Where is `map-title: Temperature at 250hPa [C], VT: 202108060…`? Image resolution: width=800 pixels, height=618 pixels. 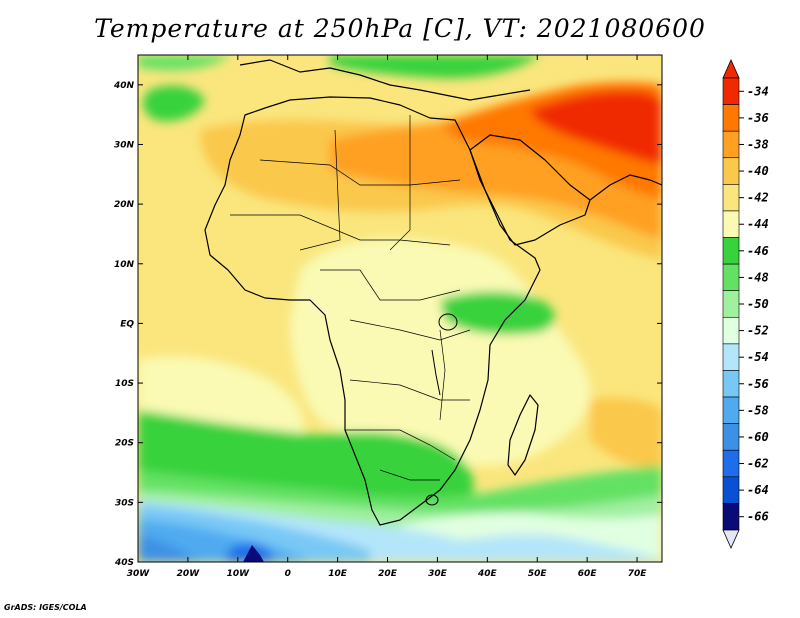
map-title: Temperature at 250hPa [C], VT: 202108060… is located at coordinates (400, 28).